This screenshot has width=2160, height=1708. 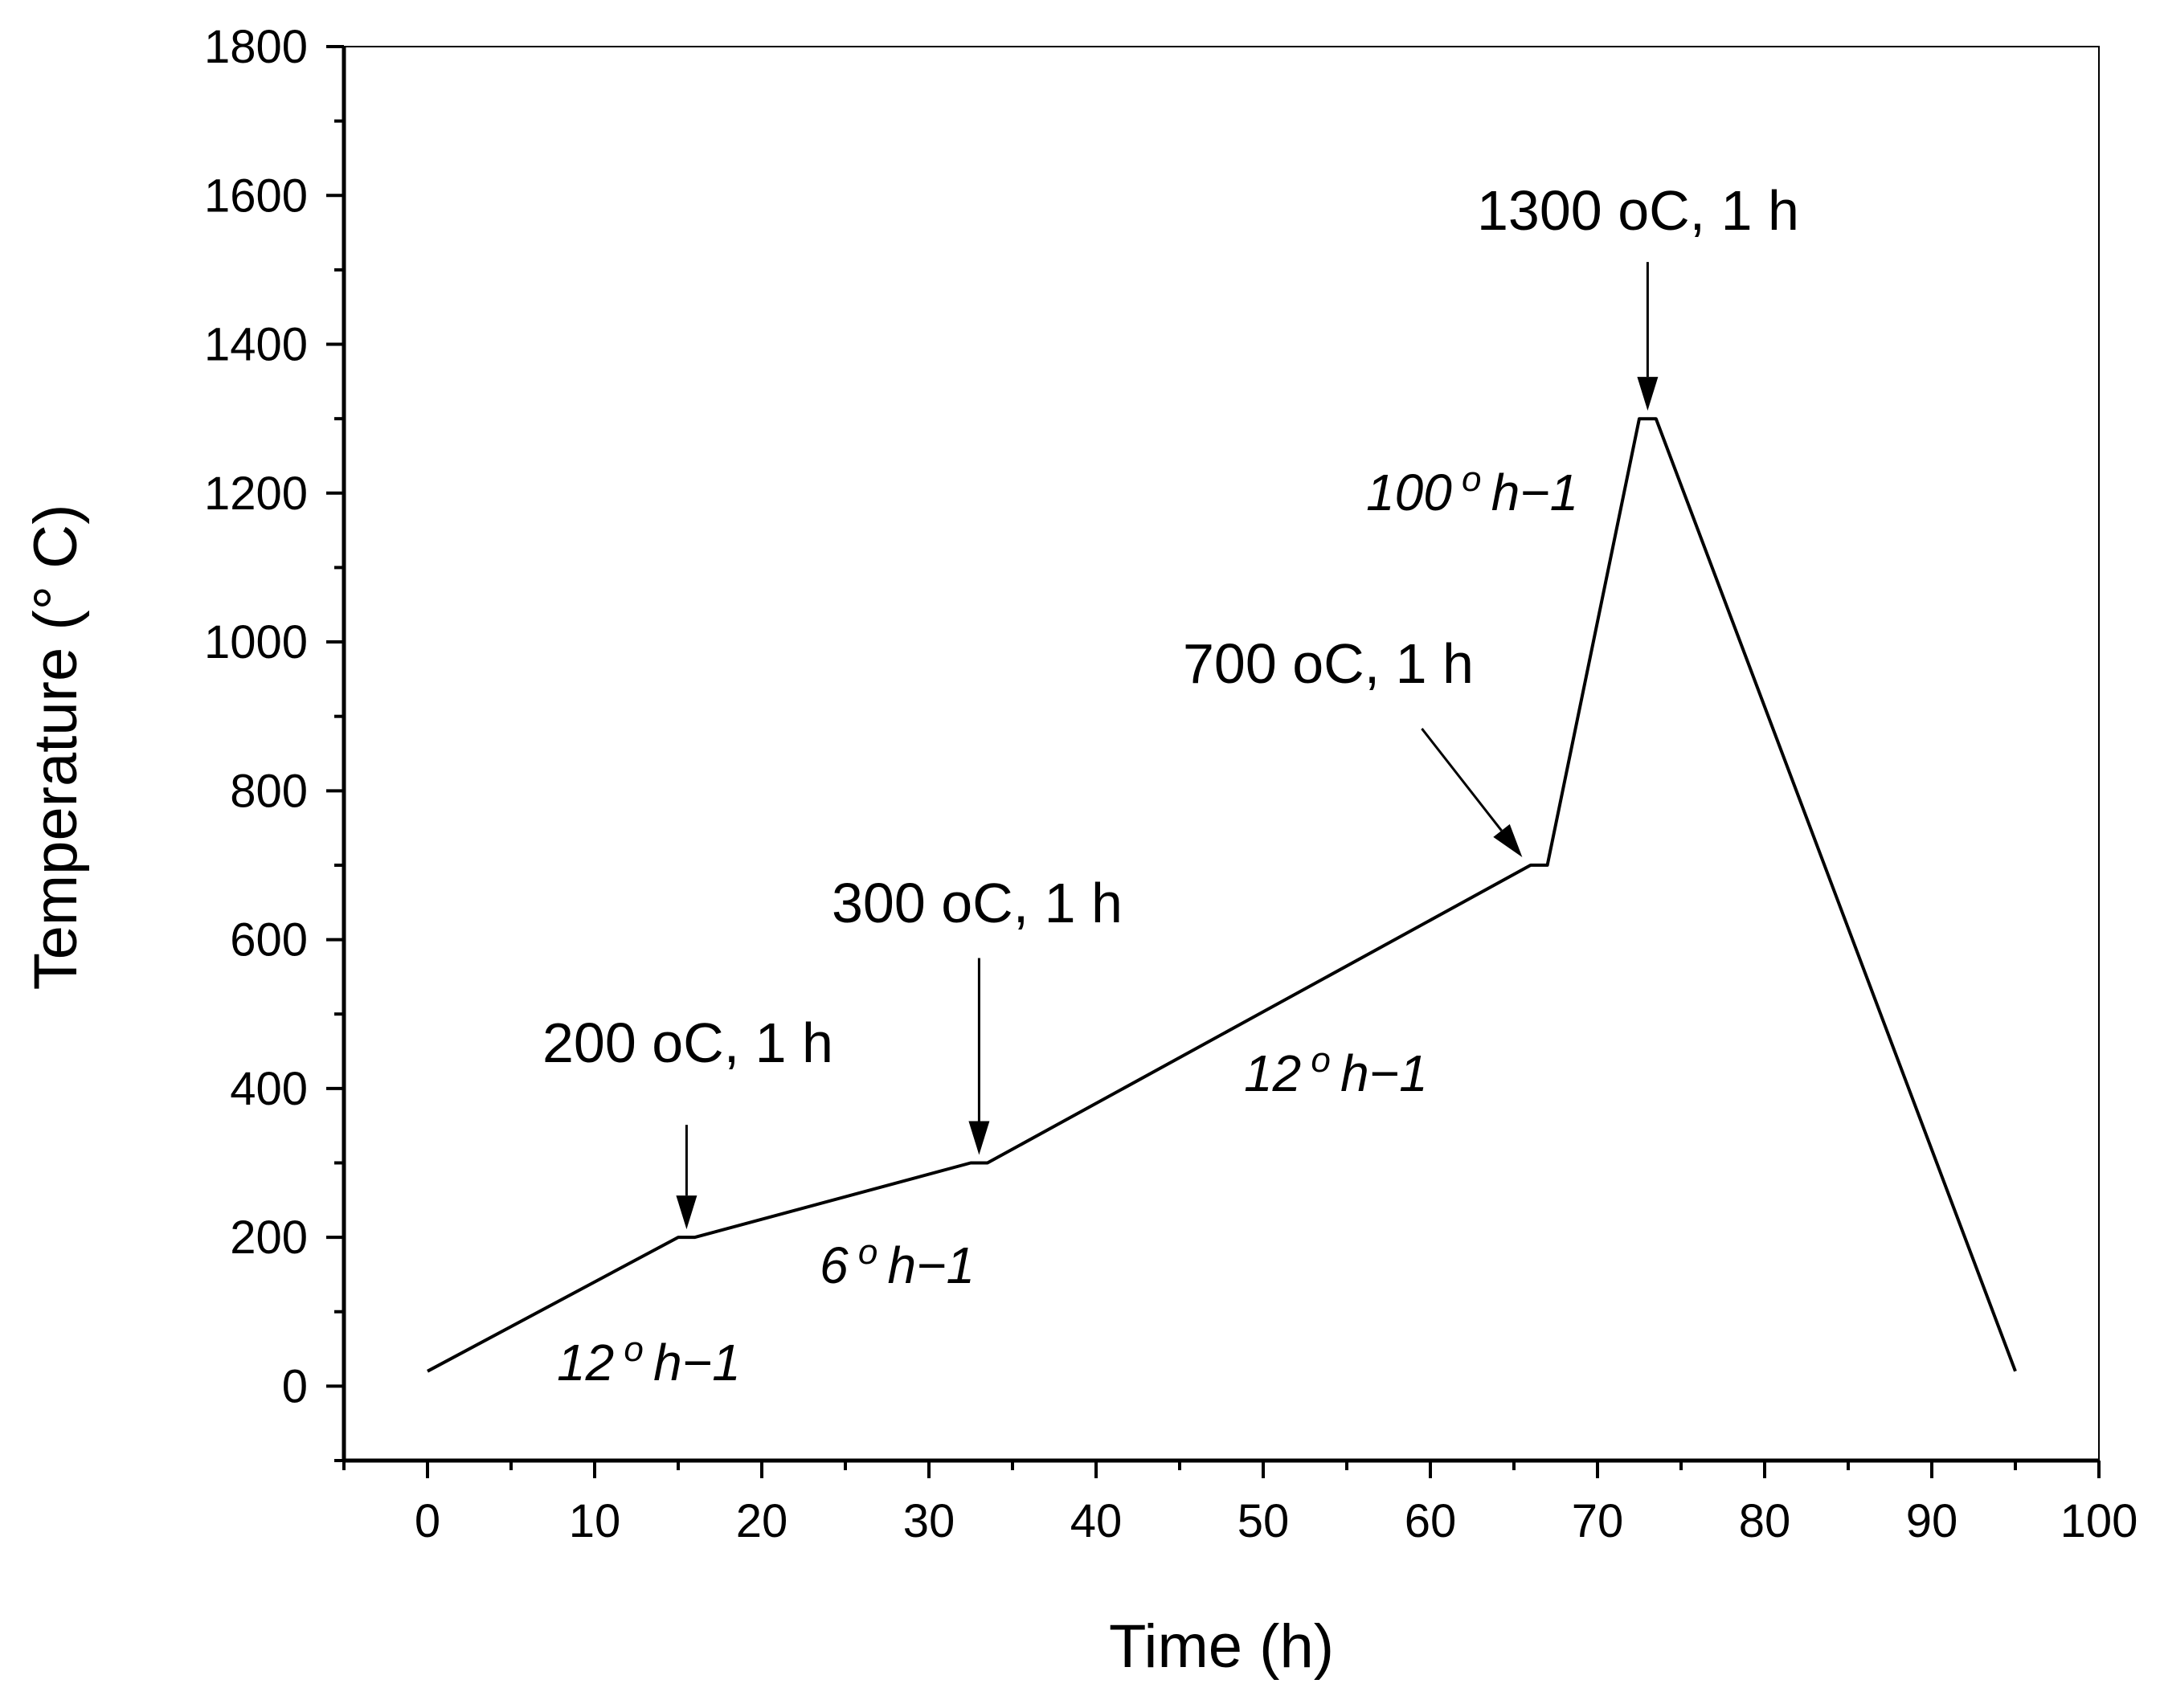 What do you see at coordinates (834, 1265) in the screenshot?
I see `rate-label-2-value: 6` at bounding box center [834, 1265].